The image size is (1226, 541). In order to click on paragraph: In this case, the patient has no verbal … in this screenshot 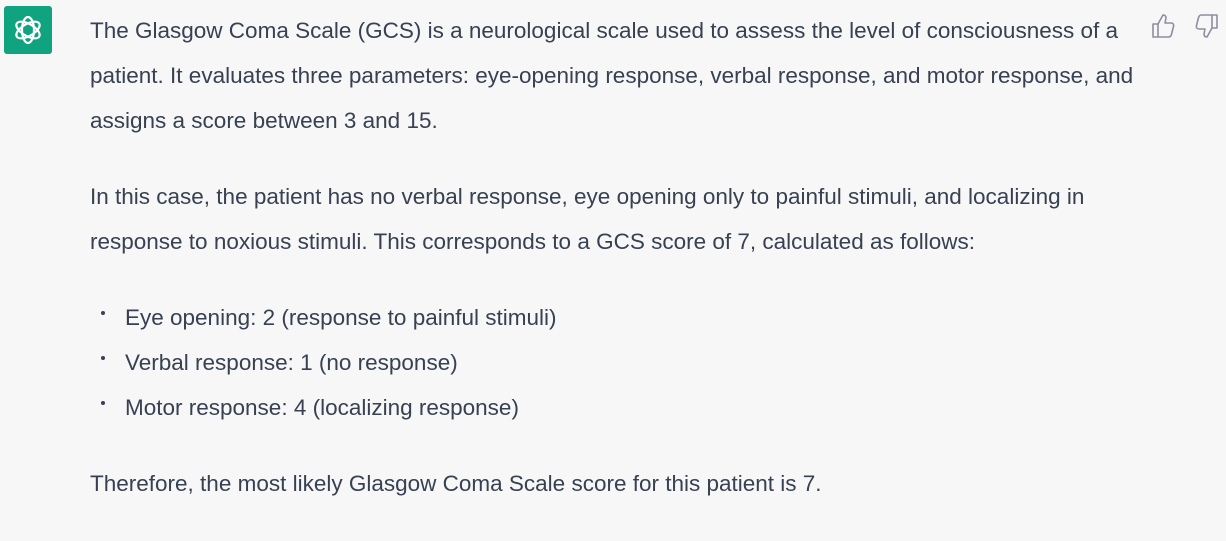, I will do `click(587, 219)`.